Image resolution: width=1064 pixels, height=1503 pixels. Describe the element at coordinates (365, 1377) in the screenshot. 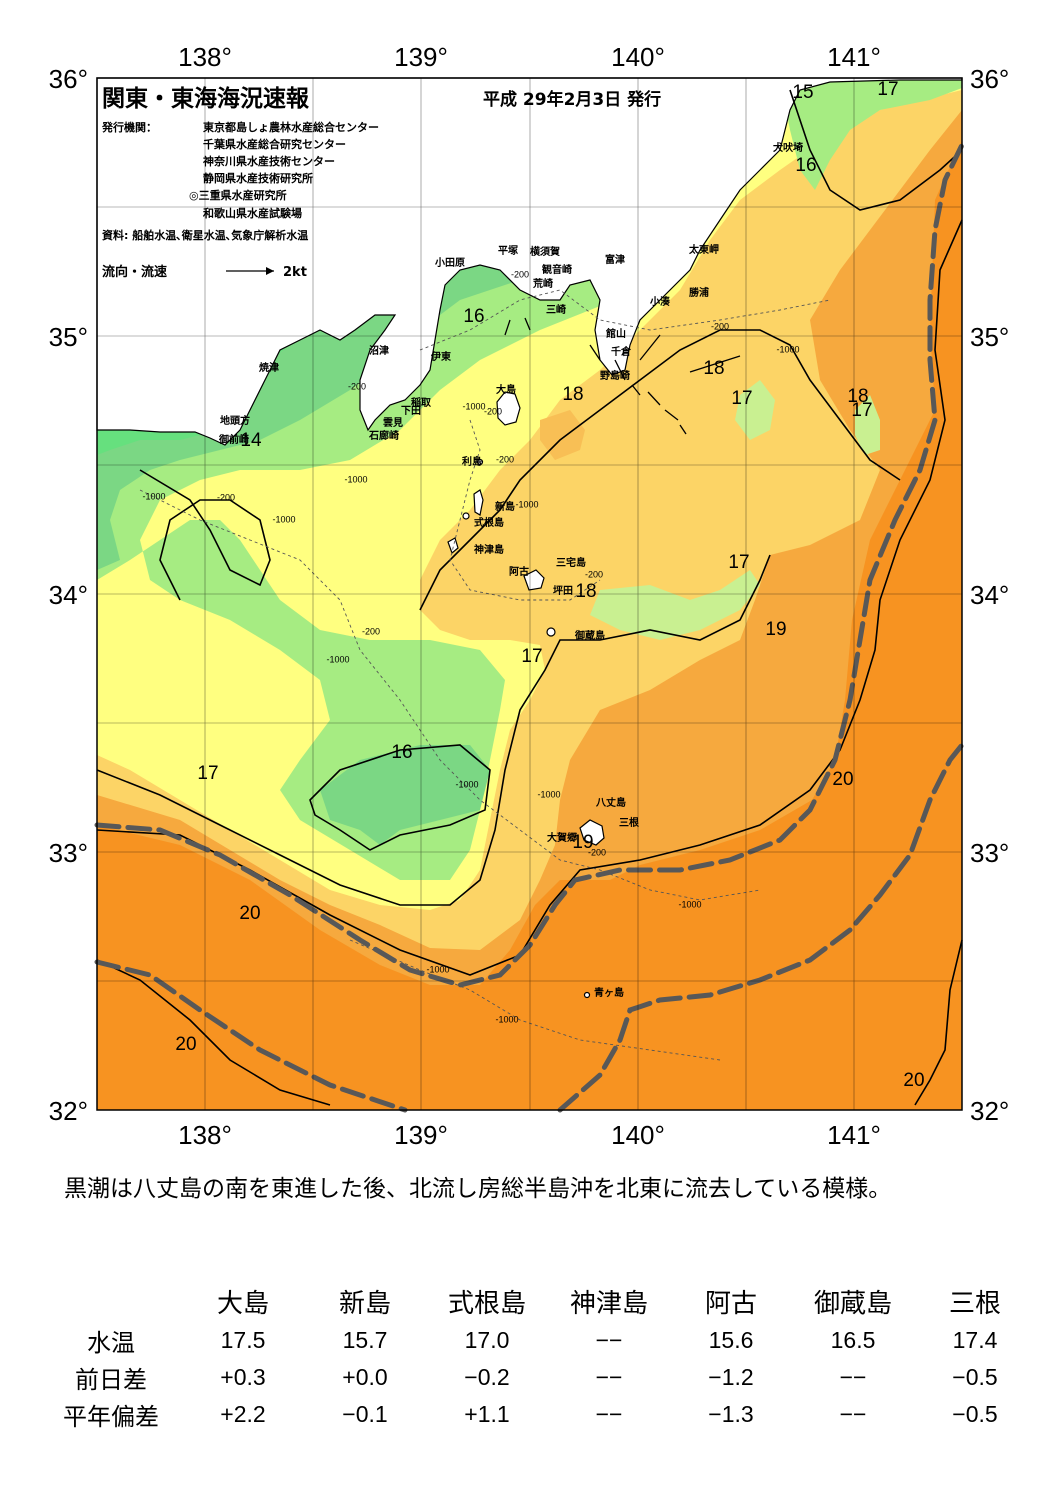

I see `table-cell: +0.0` at that location.